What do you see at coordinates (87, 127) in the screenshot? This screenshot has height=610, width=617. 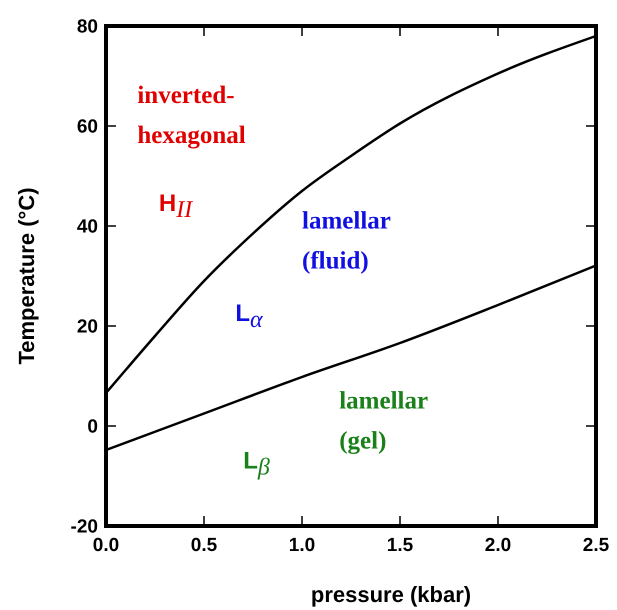 I see `y-tick-label: 60` at bounding box center [87, 127].